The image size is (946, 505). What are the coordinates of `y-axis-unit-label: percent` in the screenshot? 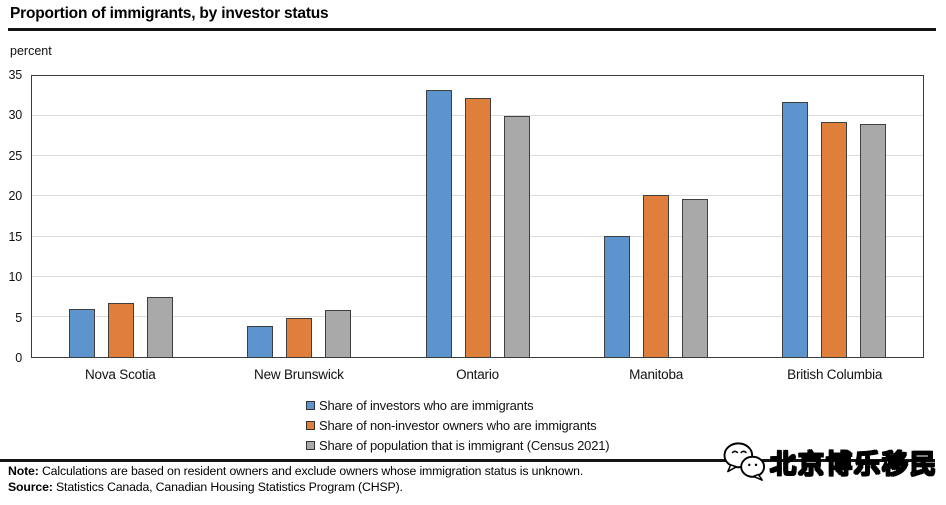 It's located at (31, 51).